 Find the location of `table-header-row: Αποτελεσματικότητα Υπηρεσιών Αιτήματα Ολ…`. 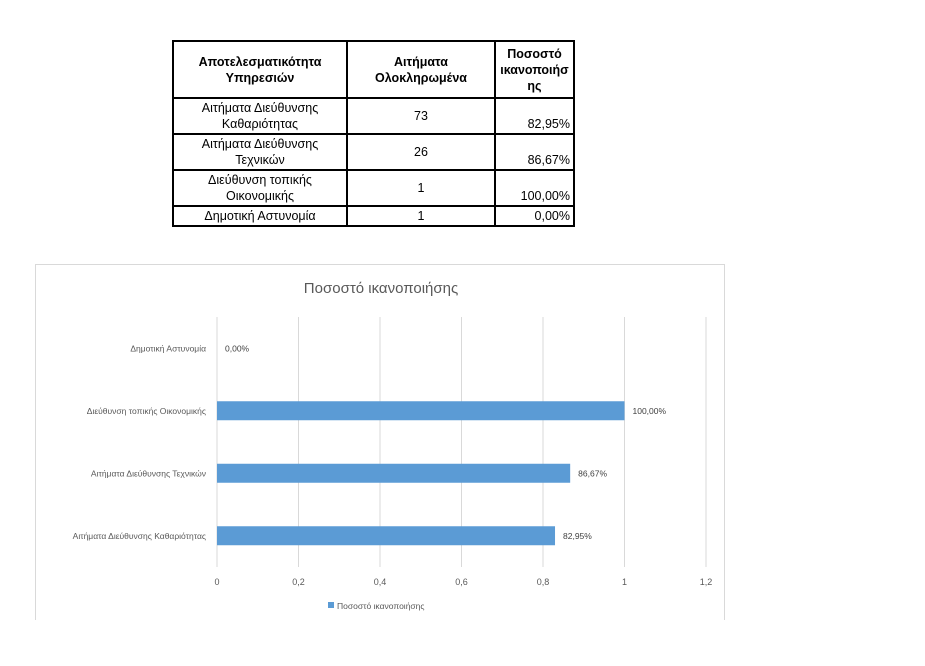

table-header-row: Αποτελεσματικότητα Υπηρεσιών Αιτήματα Ολ… is located at coordinates (373, 69).